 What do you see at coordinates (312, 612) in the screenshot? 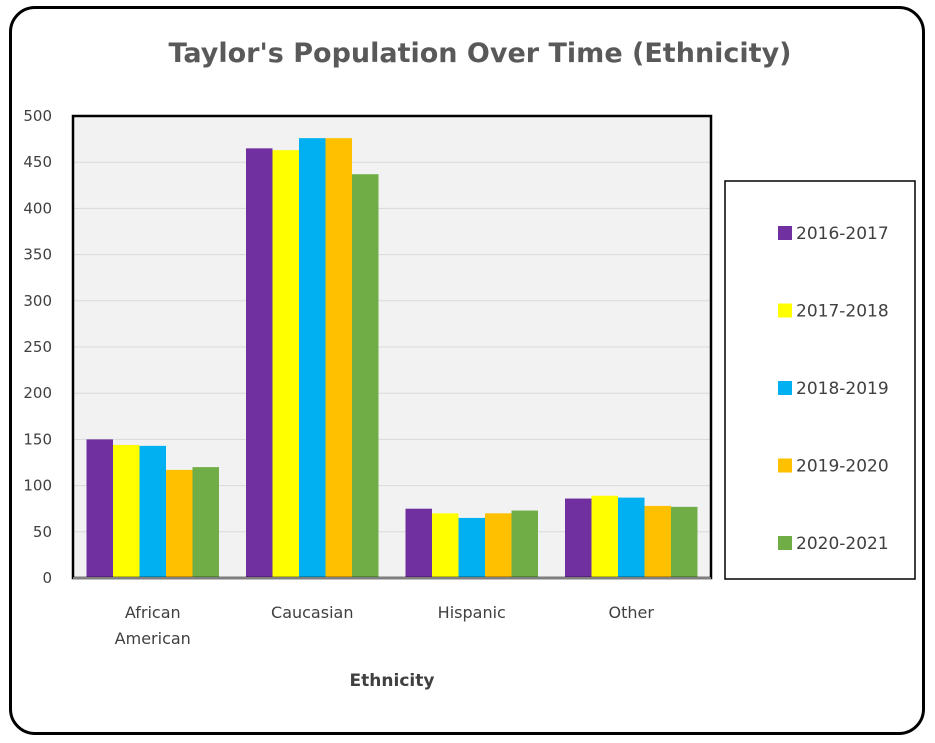
I see `x-category-label: Caucasian` at bounding box center [312, 612].